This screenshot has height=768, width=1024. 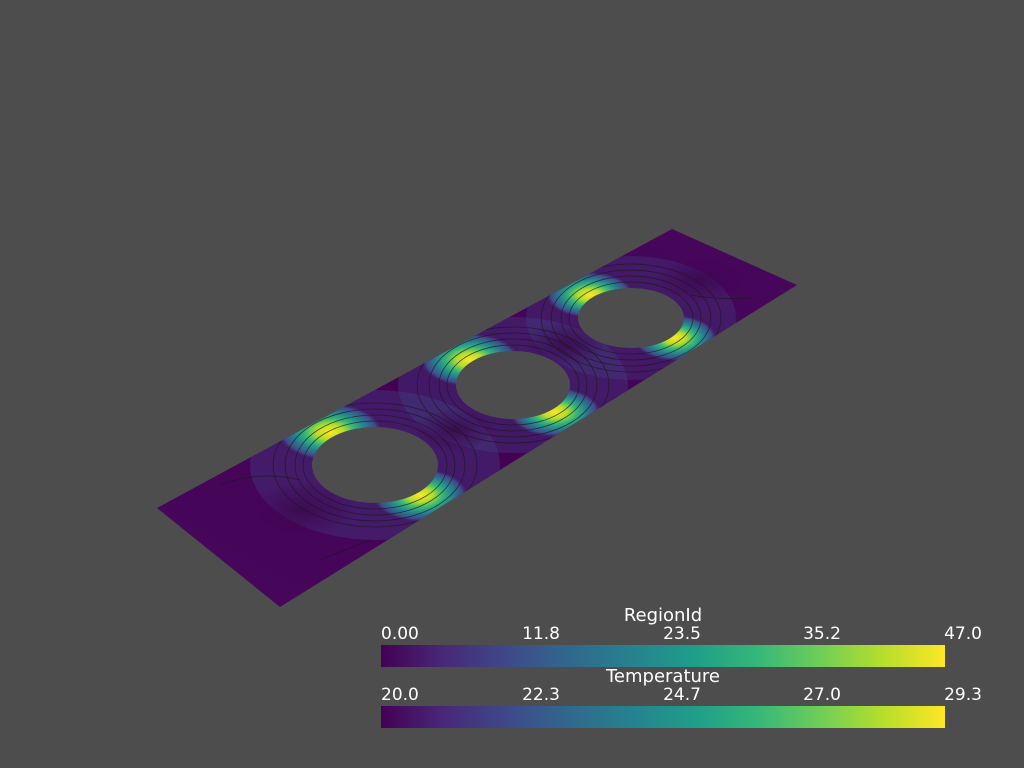 I want to click on tick-label: 22.3, so click(x=541, y=695).